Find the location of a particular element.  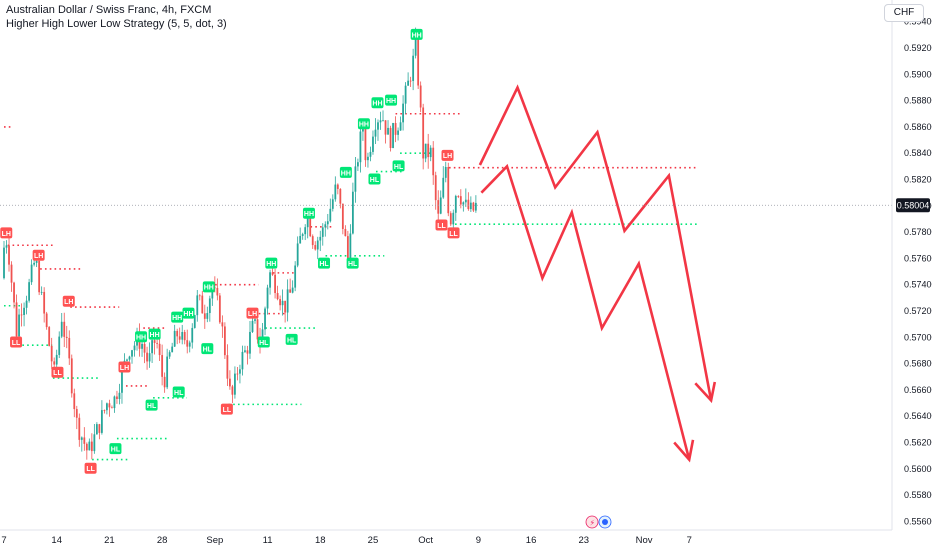

currency-selector: CHF is located at coordinates (904, 13).